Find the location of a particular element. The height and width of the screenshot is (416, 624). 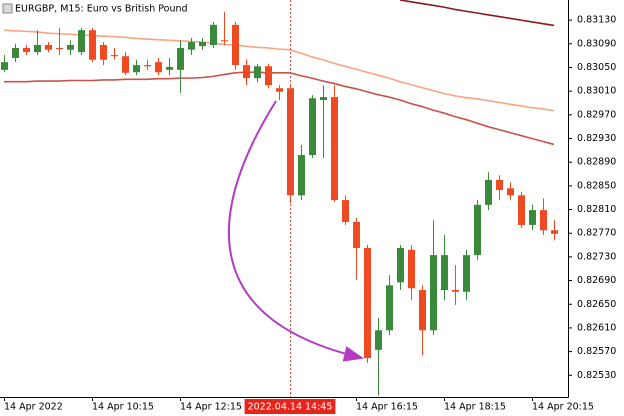

y-tick-label: 0.83010 is located at coordinates (596, 91).